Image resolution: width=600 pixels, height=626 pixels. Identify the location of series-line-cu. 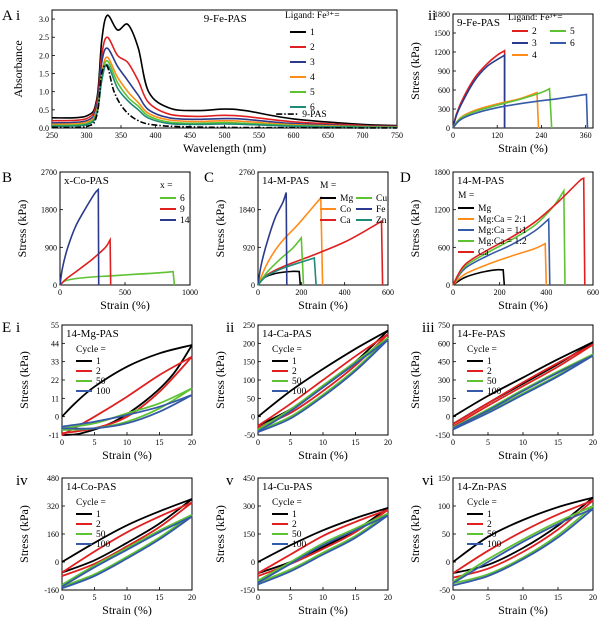
(281, 260).